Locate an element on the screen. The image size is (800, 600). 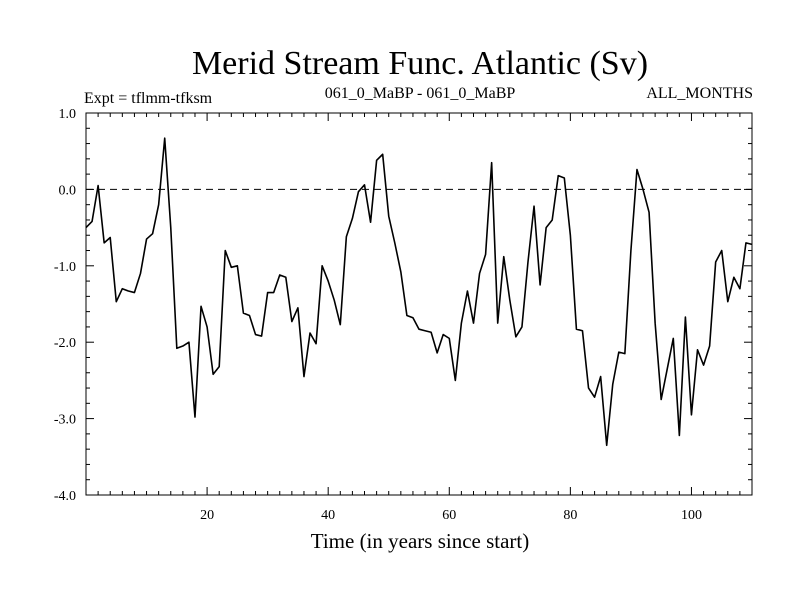
x-tick-label: 20 is located at coordinates (207, 515).